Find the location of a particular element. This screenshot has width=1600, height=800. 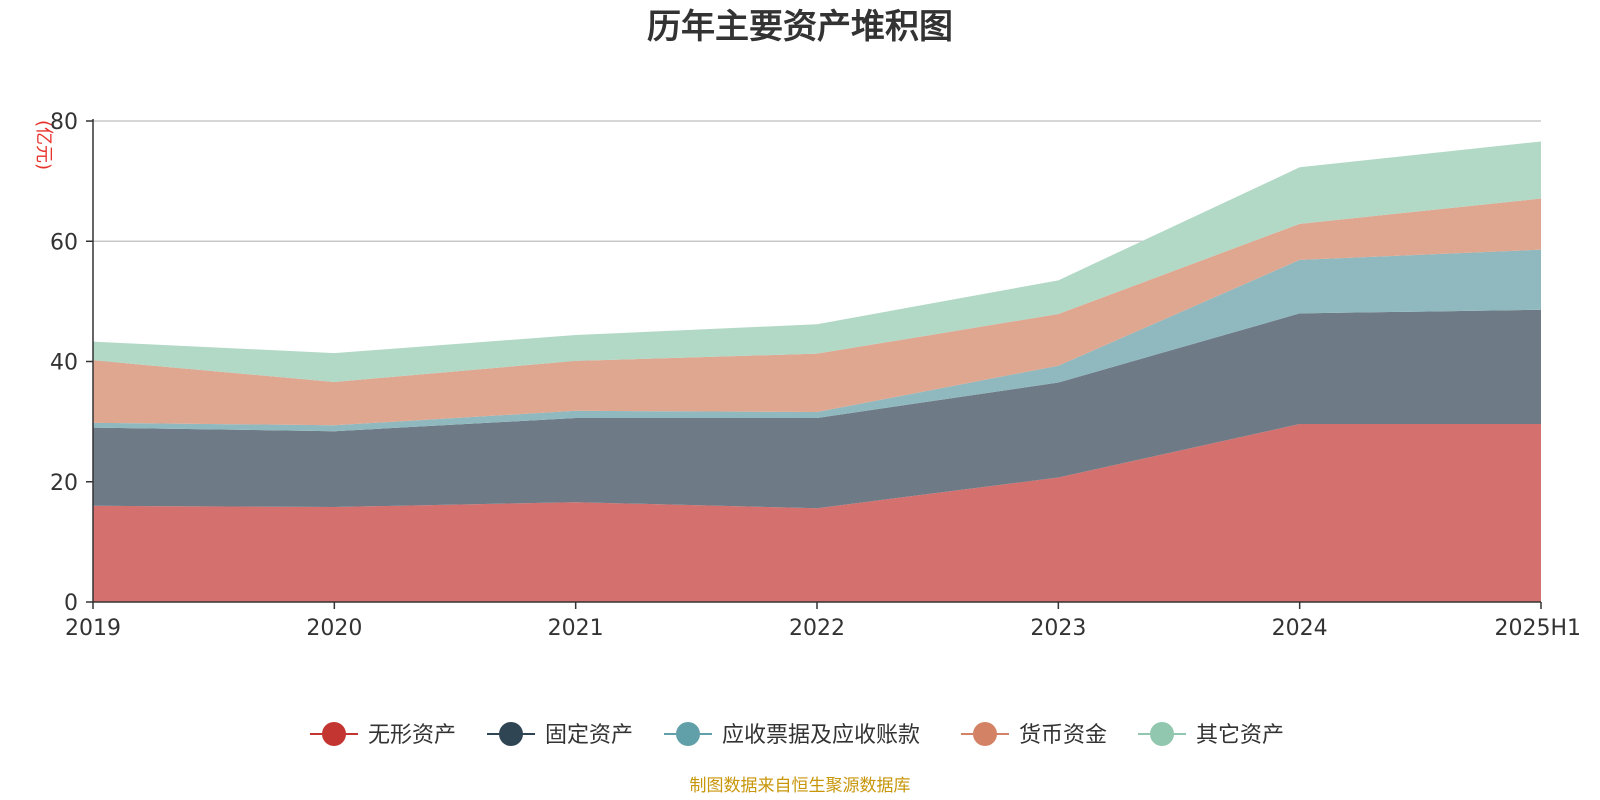

y-axis-unit-label: (亿元) is located at coordinates (43, 145).